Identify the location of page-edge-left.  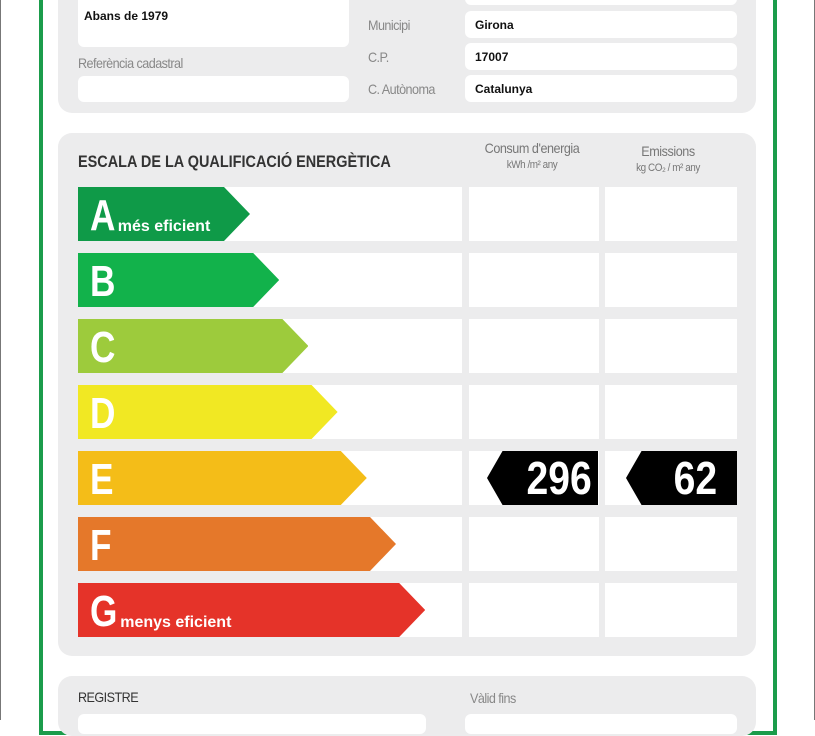
(0, 360).